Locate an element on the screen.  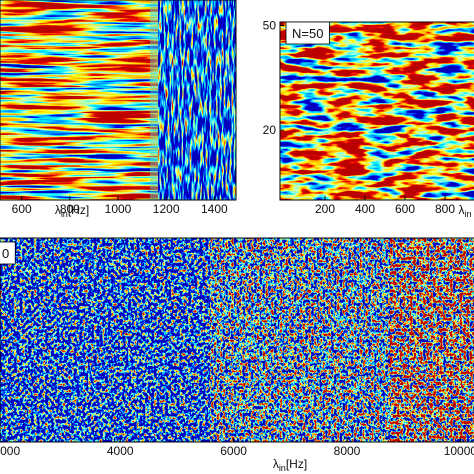
x-tick-label: 6000 is located at coordinates (233, 451).